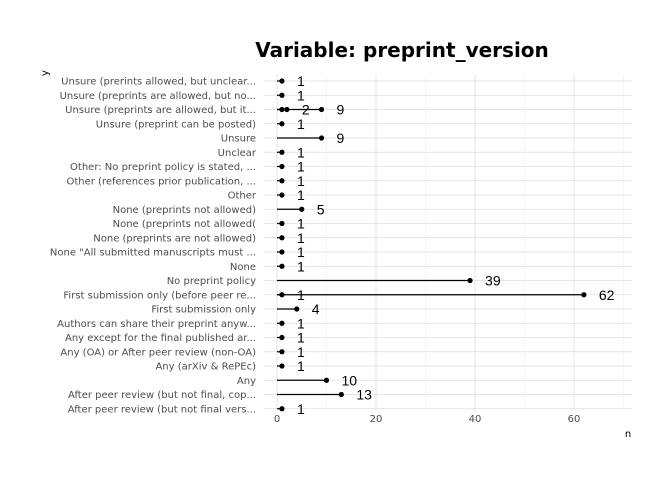 The width and height of the screenshot is (672, 480). Describe the element at coordinates (176, 124) in the screenshot. I see `y-tick-label: Unsure (preprint can be posted)` at that location.